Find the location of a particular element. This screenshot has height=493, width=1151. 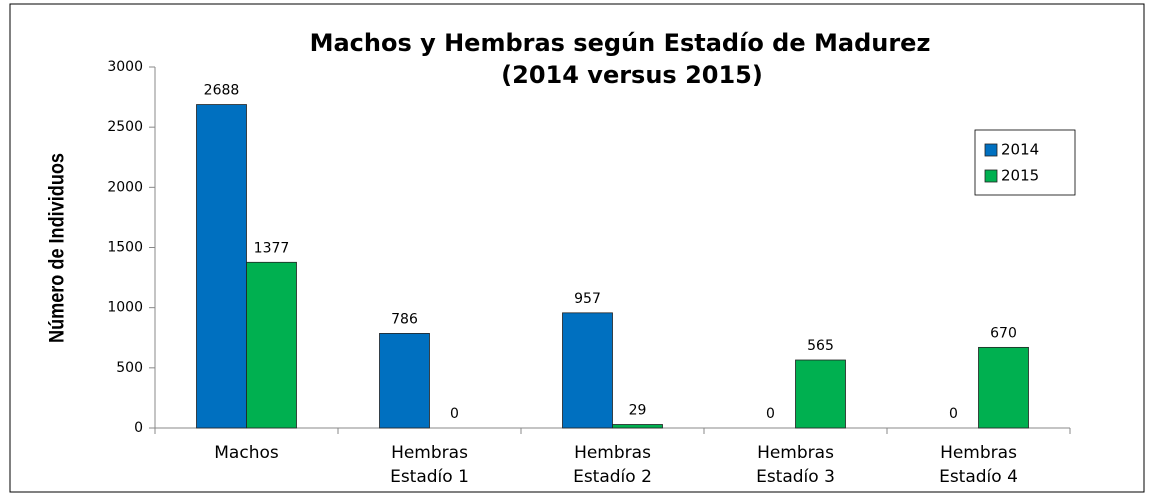

y-tick-label: 3000 is located at coordinates (125, 67).